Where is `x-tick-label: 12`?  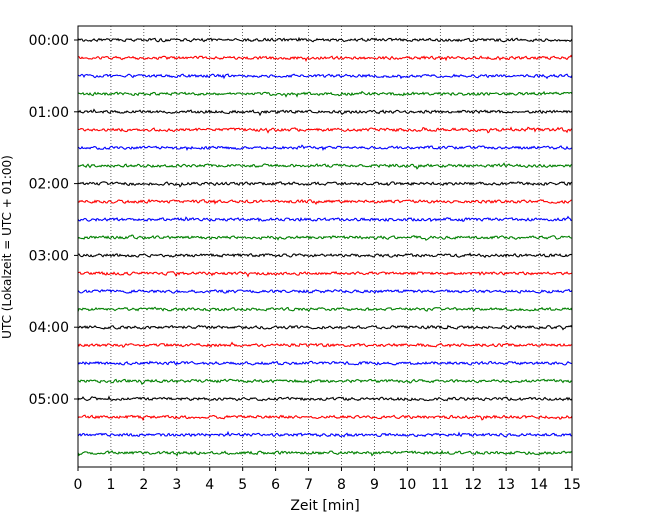 x-tick-label: 12 is located at coordinates (473, 485).